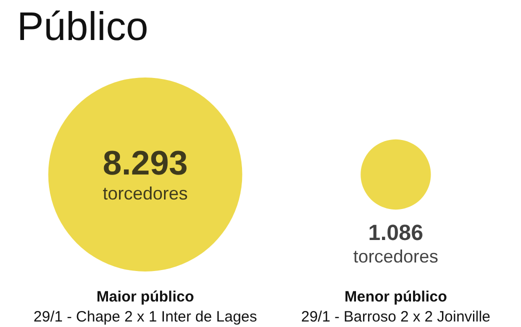  What do you see at coordinates (82, 27) in the screenshot?
I see `text: Público` at bounding box center [82, 27].